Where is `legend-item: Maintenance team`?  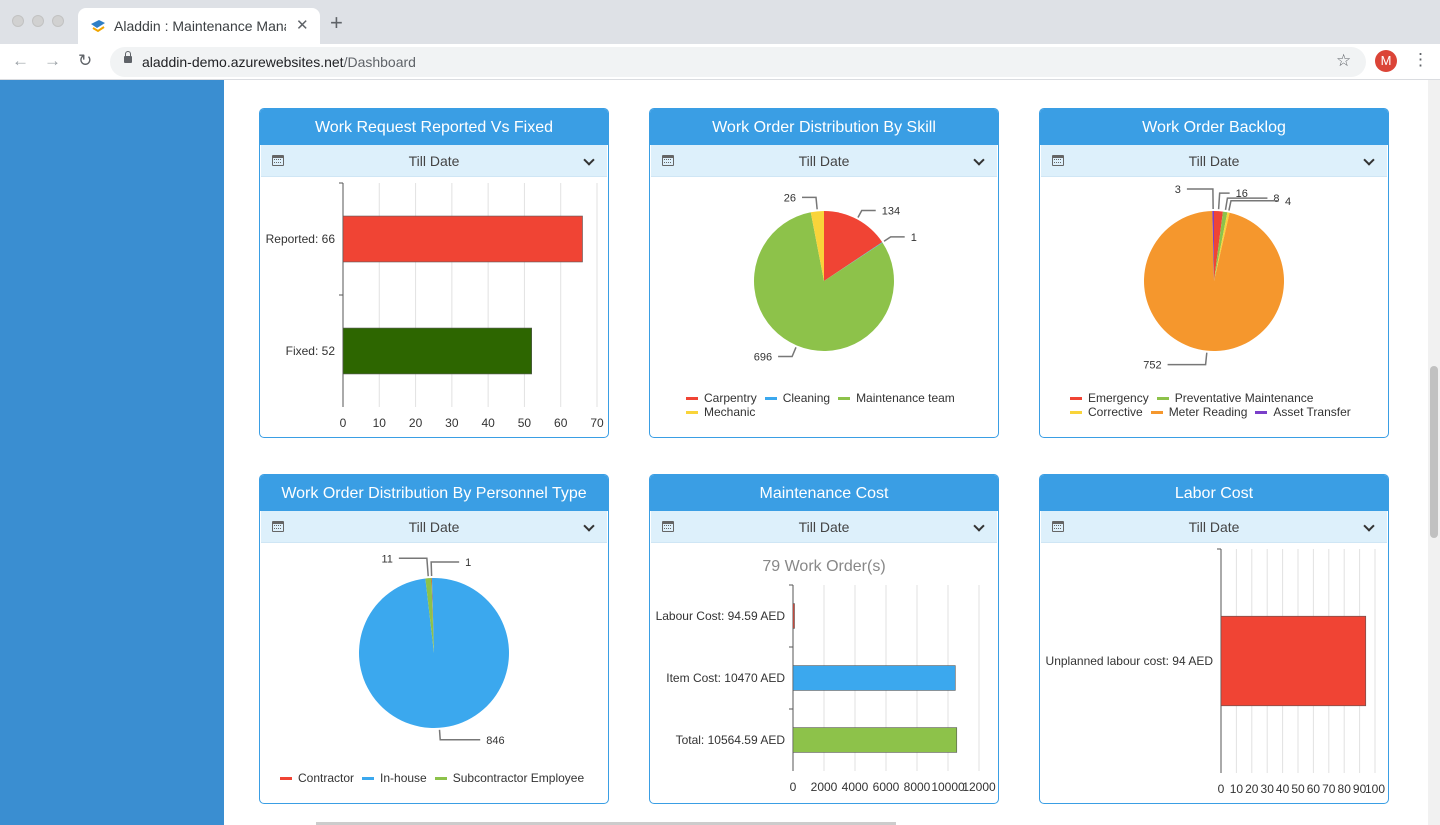 legend-item: Maintenance team is located at coordinates (896, 398).